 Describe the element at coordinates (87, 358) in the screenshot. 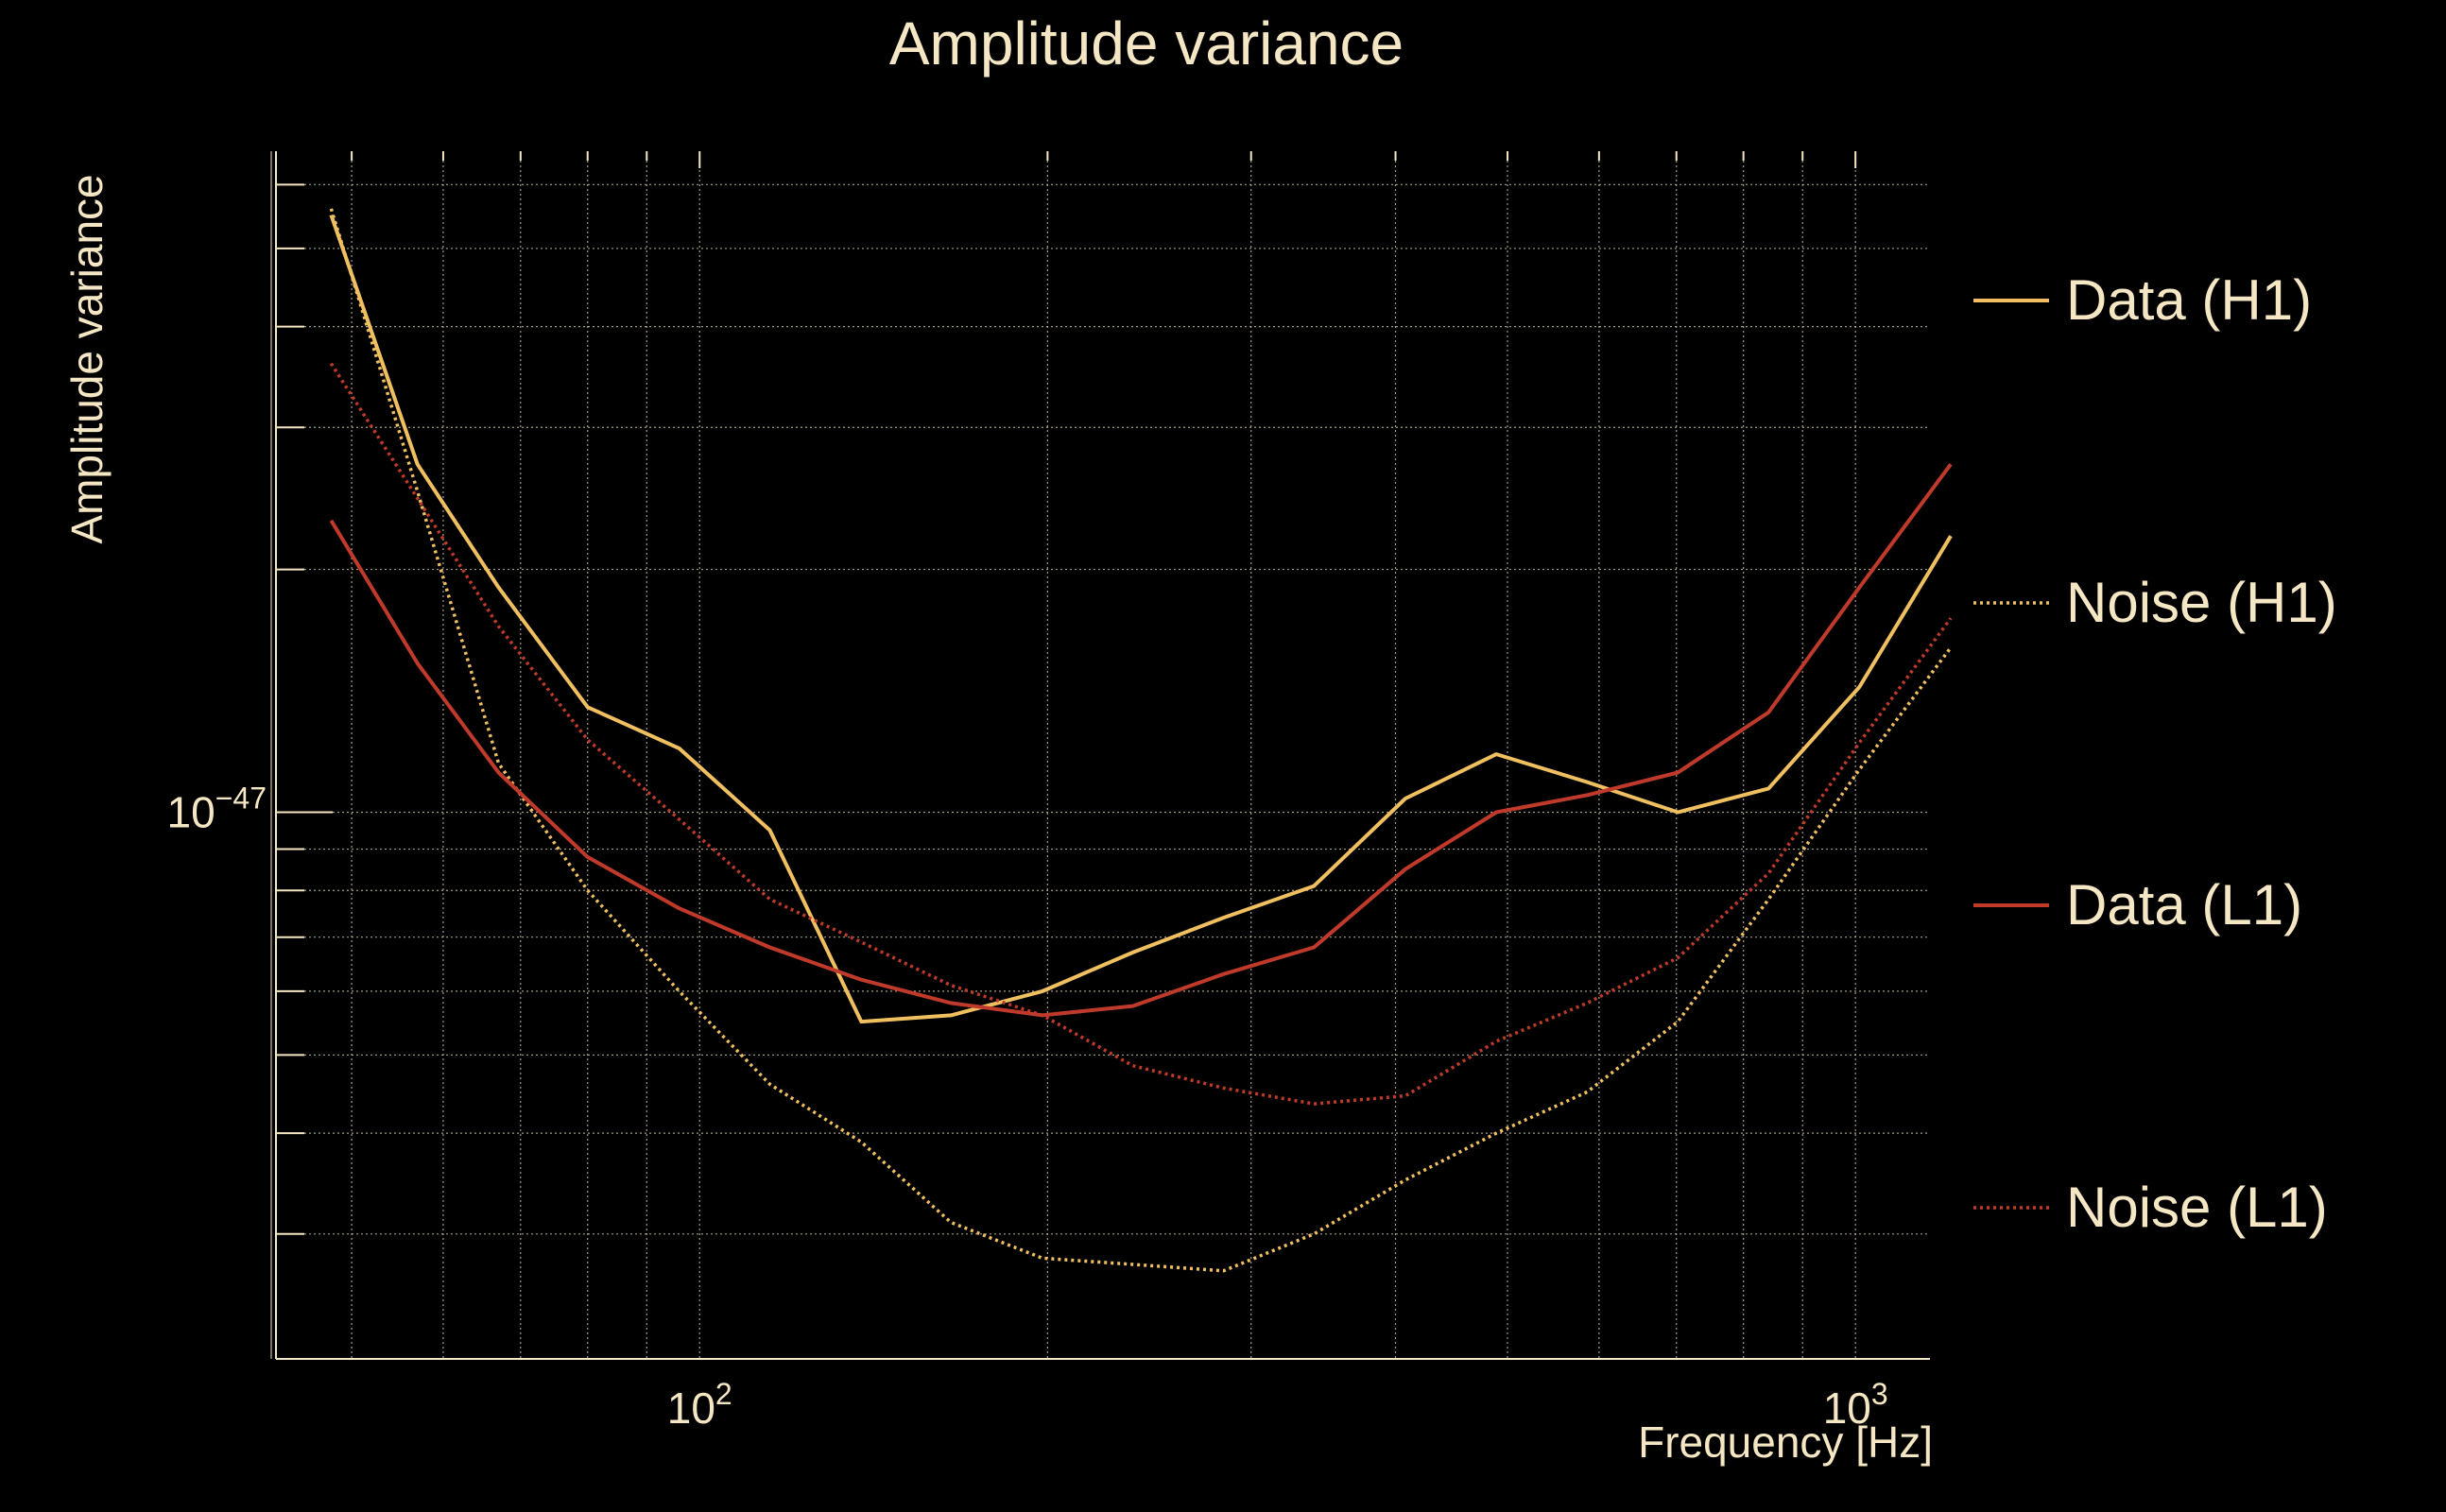

I see `y-axis-label: Amplitude variance` at that location.